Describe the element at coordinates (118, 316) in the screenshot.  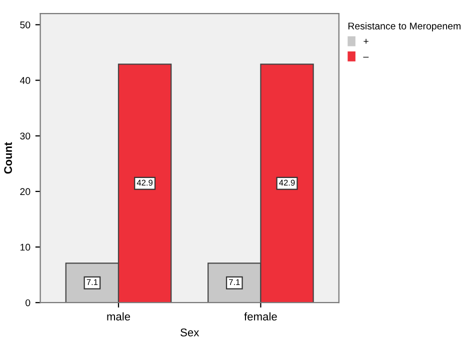
I see `x-tick-label: male` at that location.